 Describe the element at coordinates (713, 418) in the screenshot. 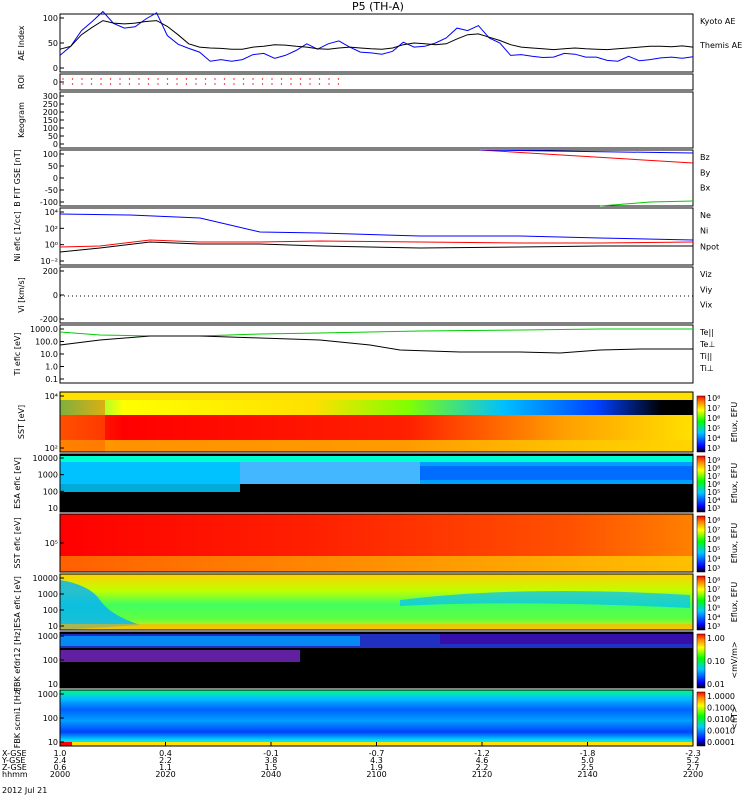

I see `colorbar-tick-sst_e: 10⁶` at that location.